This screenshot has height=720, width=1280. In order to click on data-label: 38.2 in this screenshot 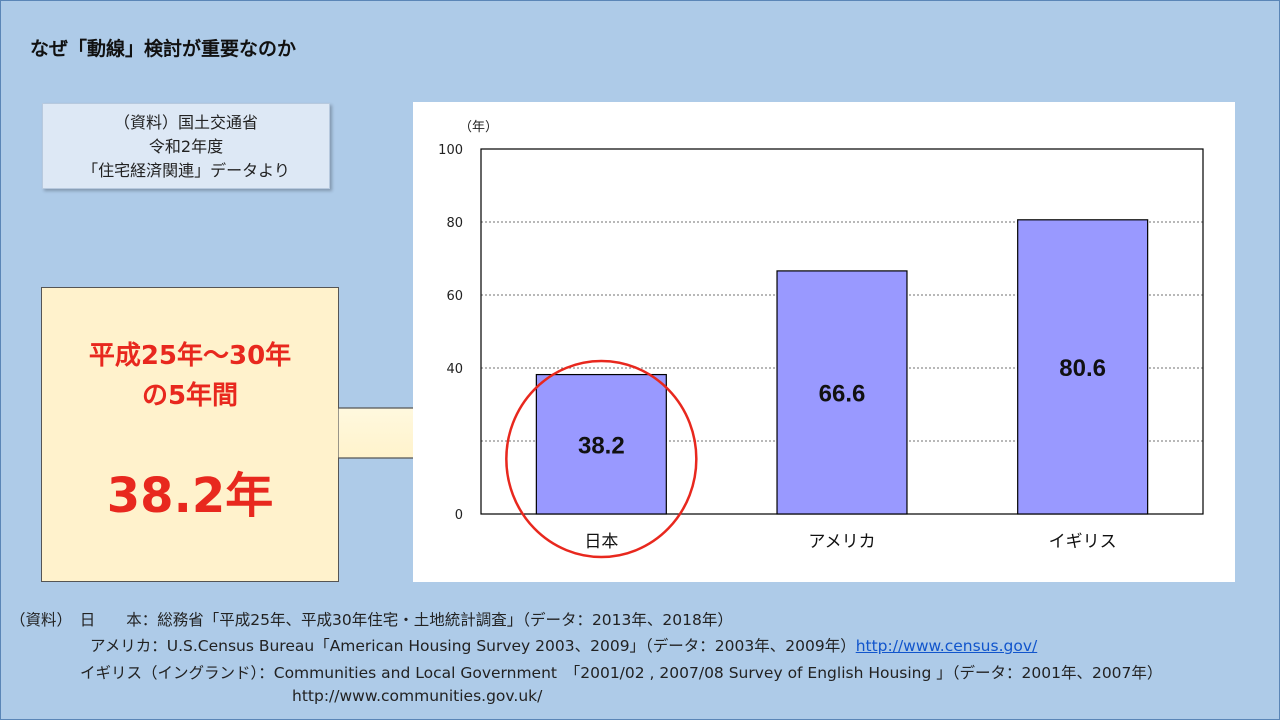, I will do `click(601, 445)`.